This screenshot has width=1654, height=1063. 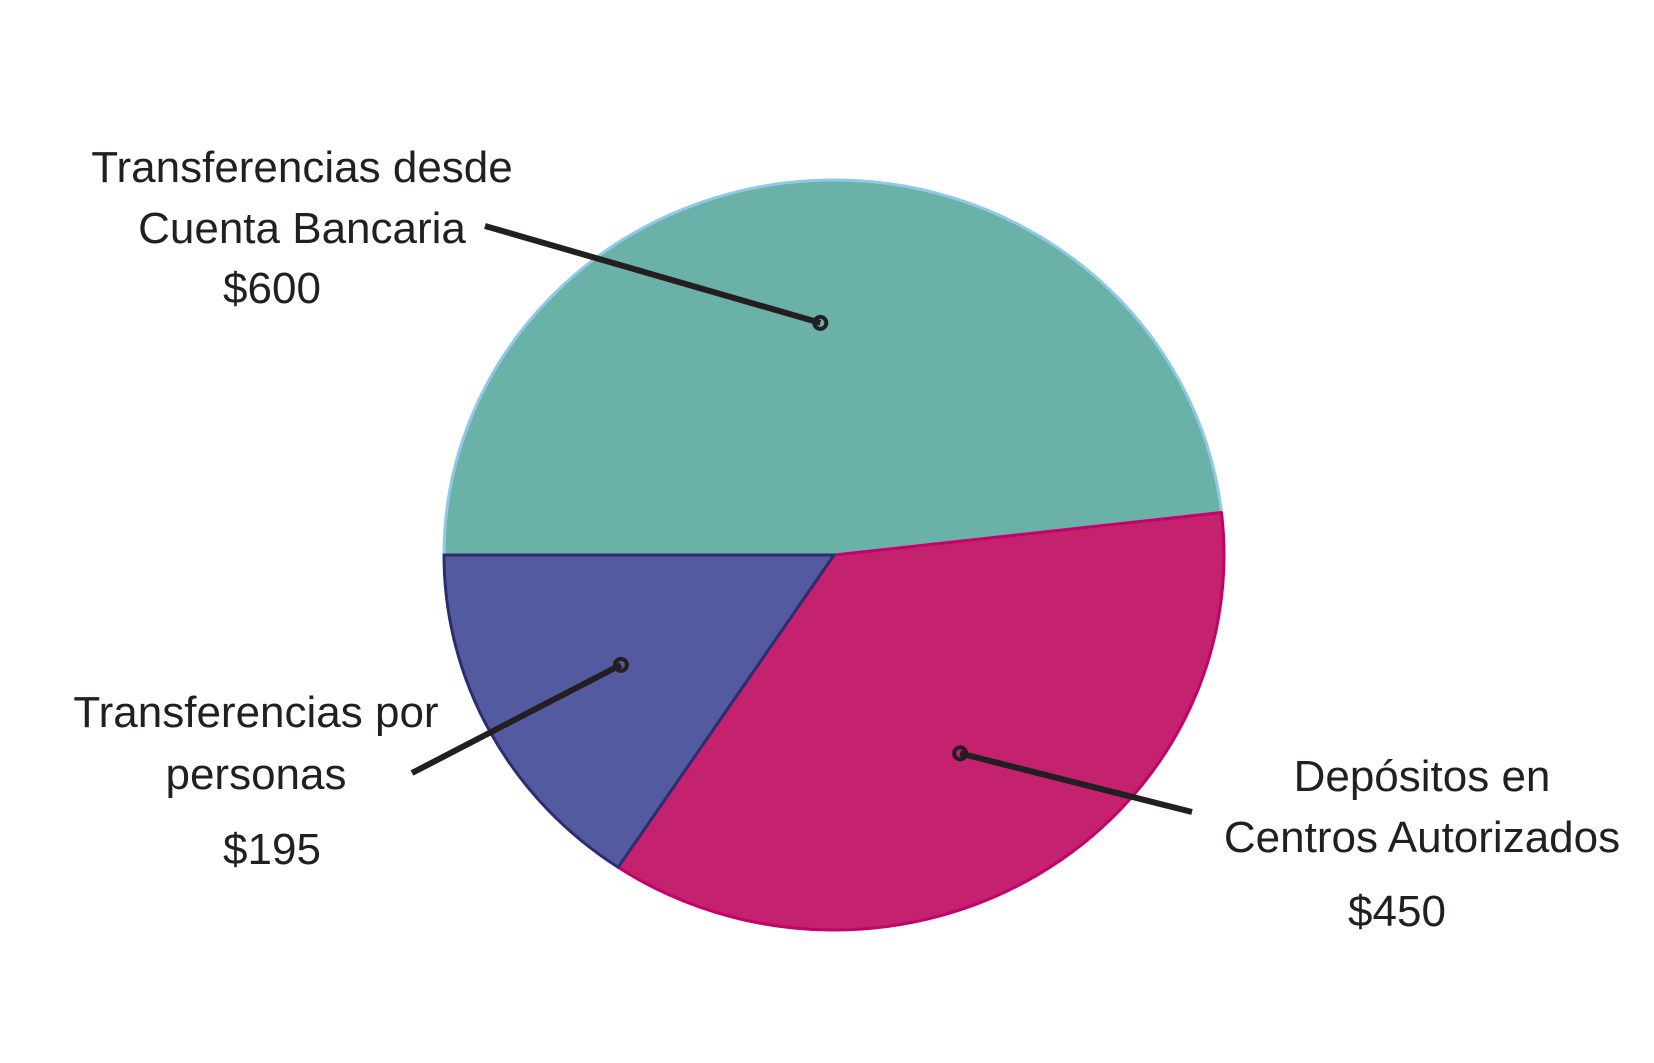 I want to click on slice-label-line: Depósitos en, so click(x=1422, y=776).